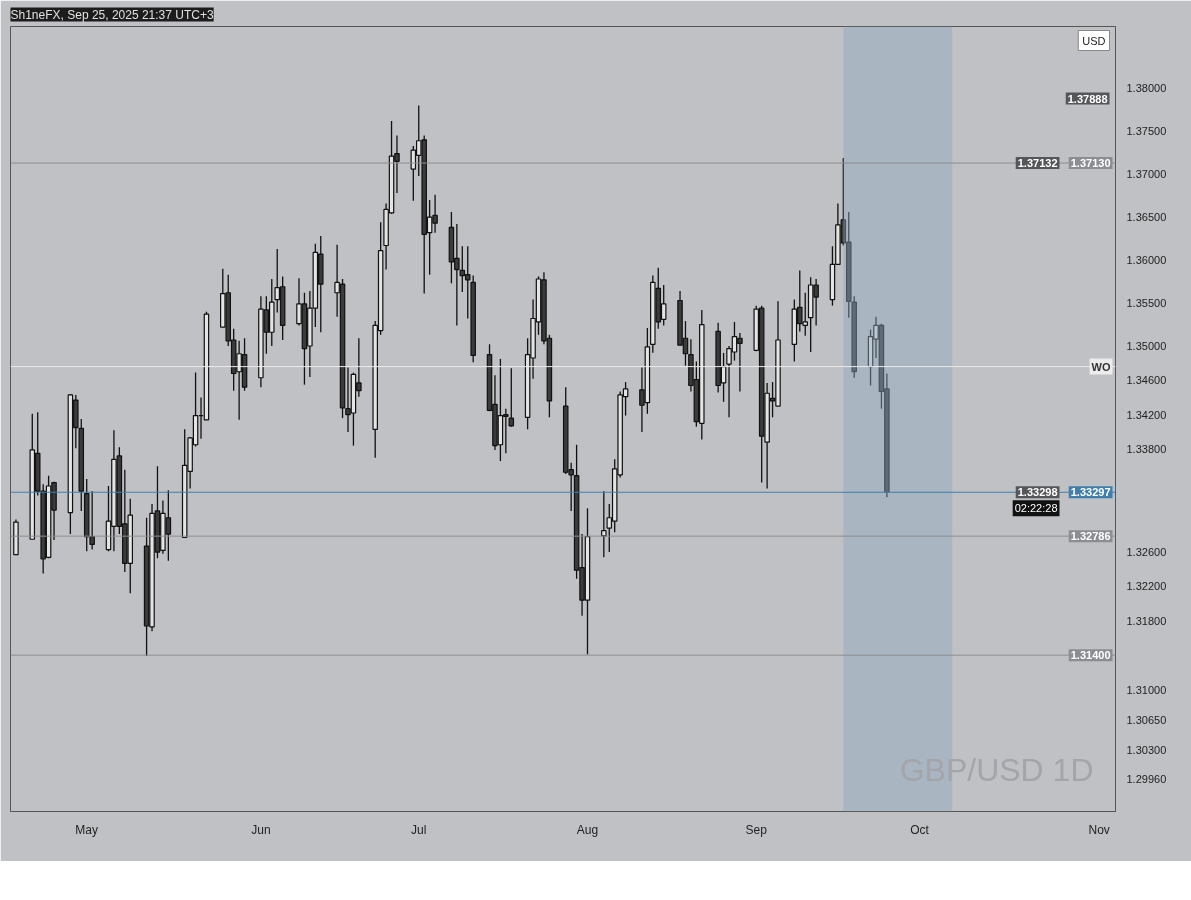 The image size is (1191, 900). What do you see at coordinates (1101, 366) in the screenshot?
I see `ref-line-label: WO` at bounding box center [1101, 366].